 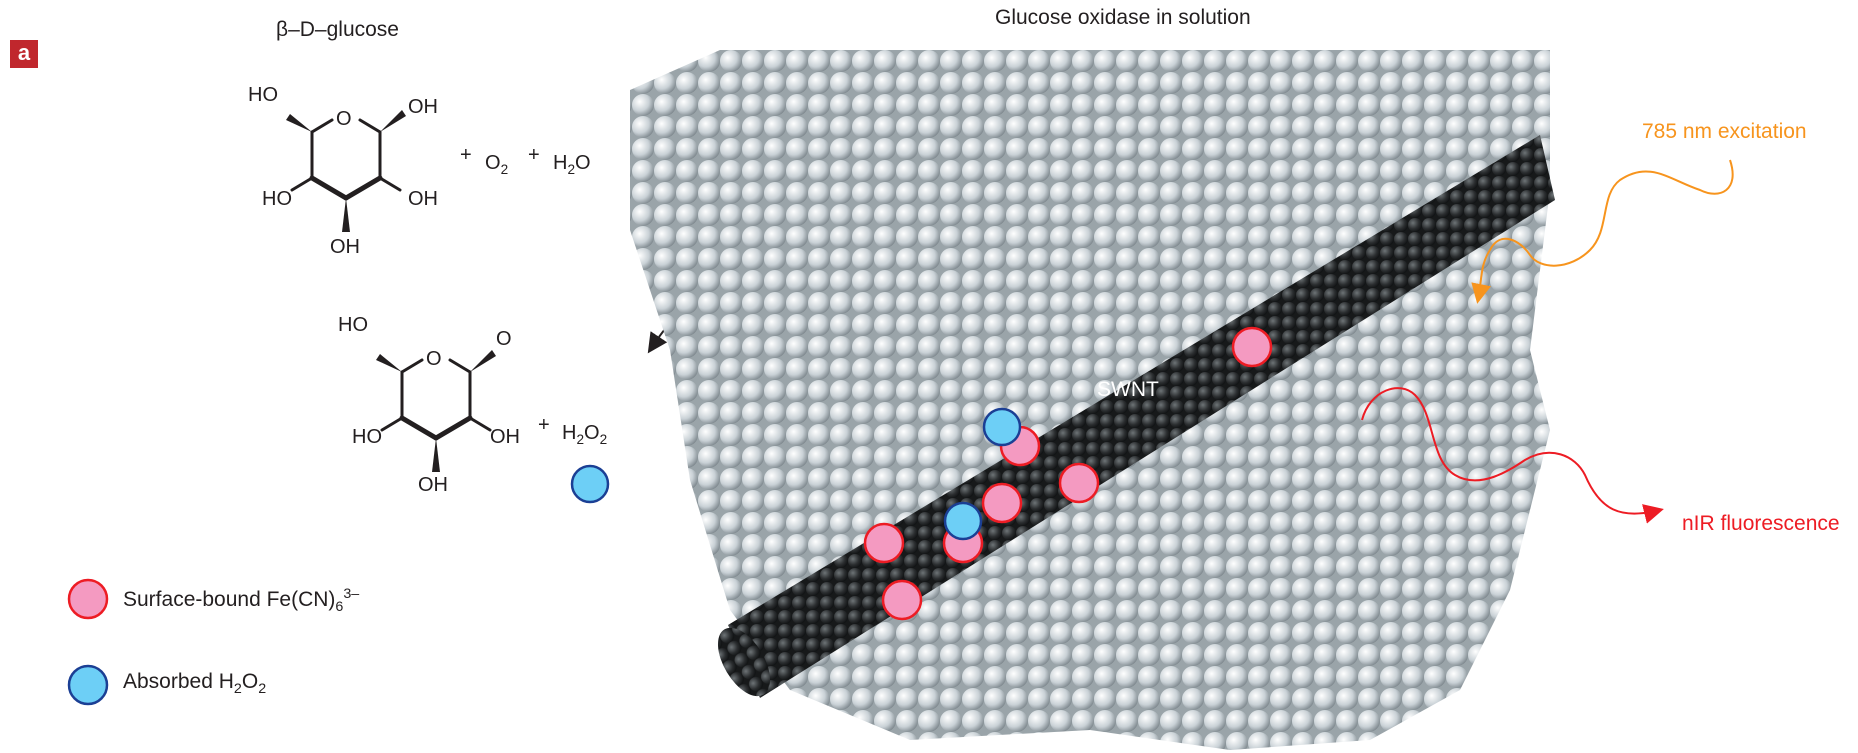 What do you see at coordinates (505, 437) in the screenshot?
I see `lac-oh-mid-right: OH` at bounding box center [505, 437].